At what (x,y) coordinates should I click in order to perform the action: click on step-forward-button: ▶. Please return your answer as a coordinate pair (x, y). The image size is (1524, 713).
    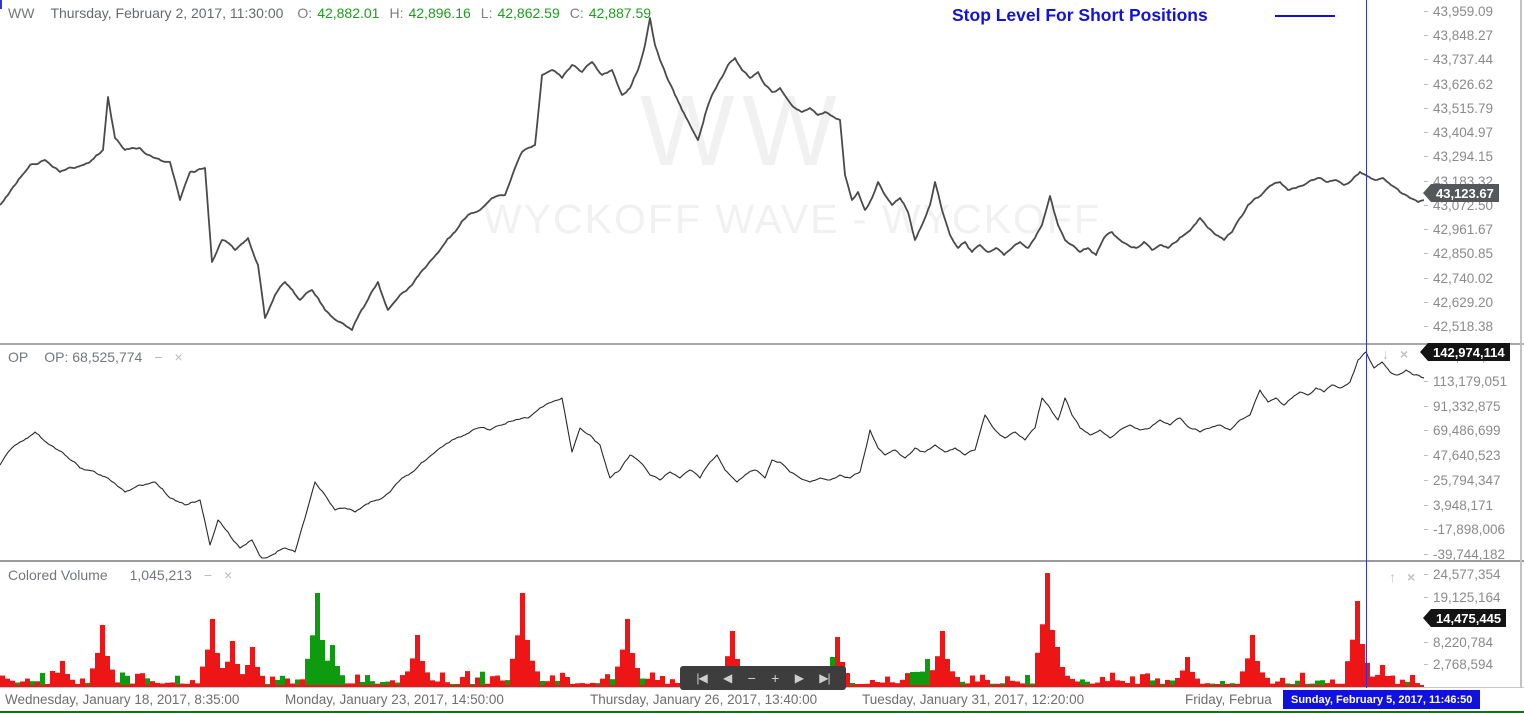
    Looking at the image, I should click on (799, 678).